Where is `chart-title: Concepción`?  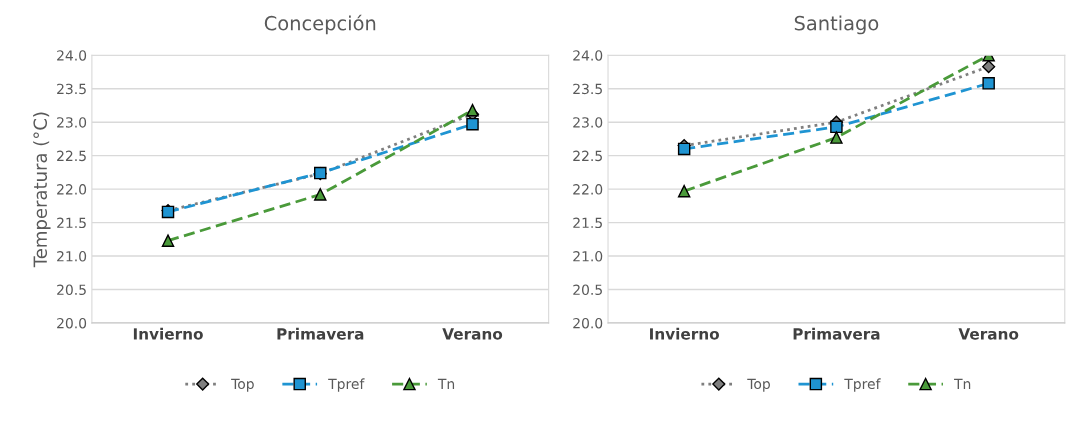 chart-title: Concepción is located at coordinates (320, 24).